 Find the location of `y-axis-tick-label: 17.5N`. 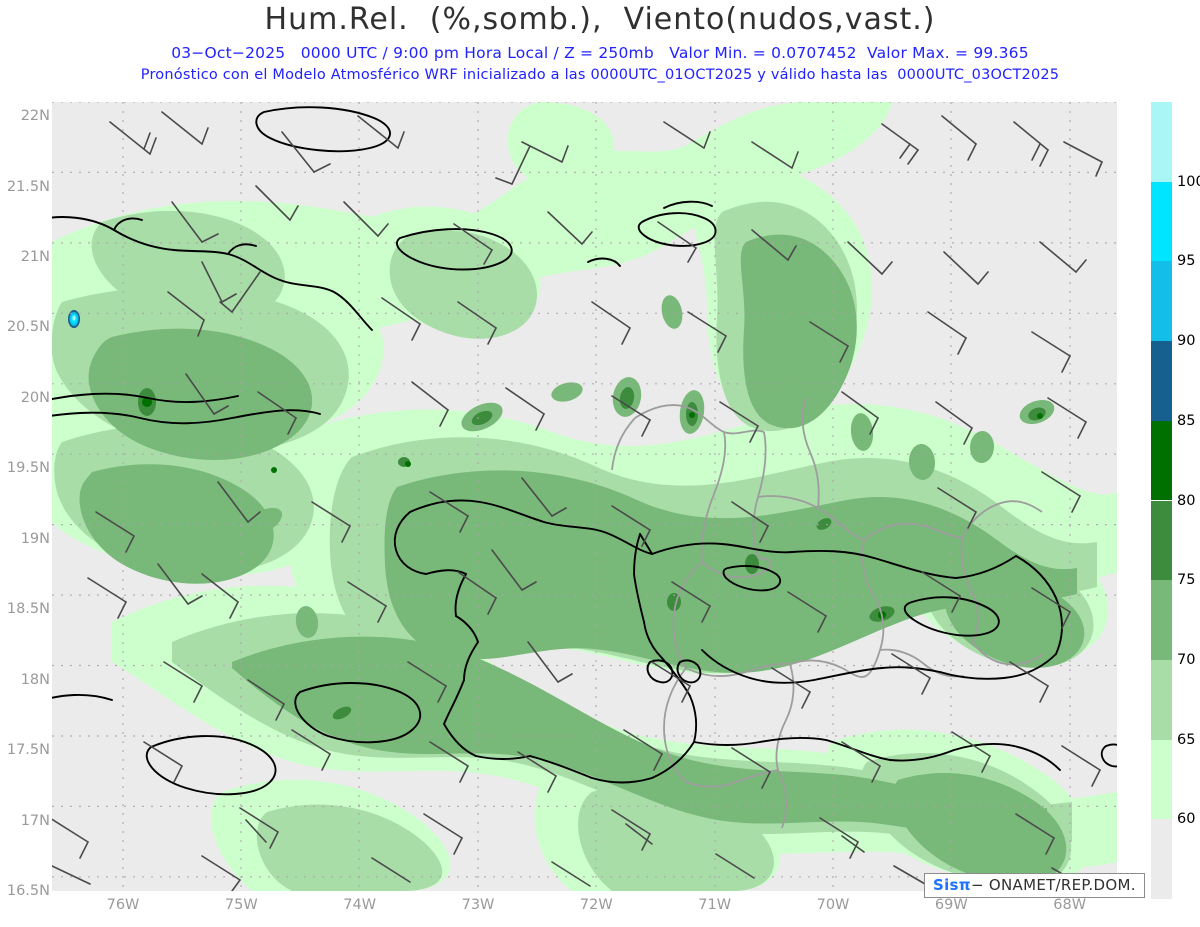

y-axis-tick-label: 17.5N is located at coordinates (28, 750).